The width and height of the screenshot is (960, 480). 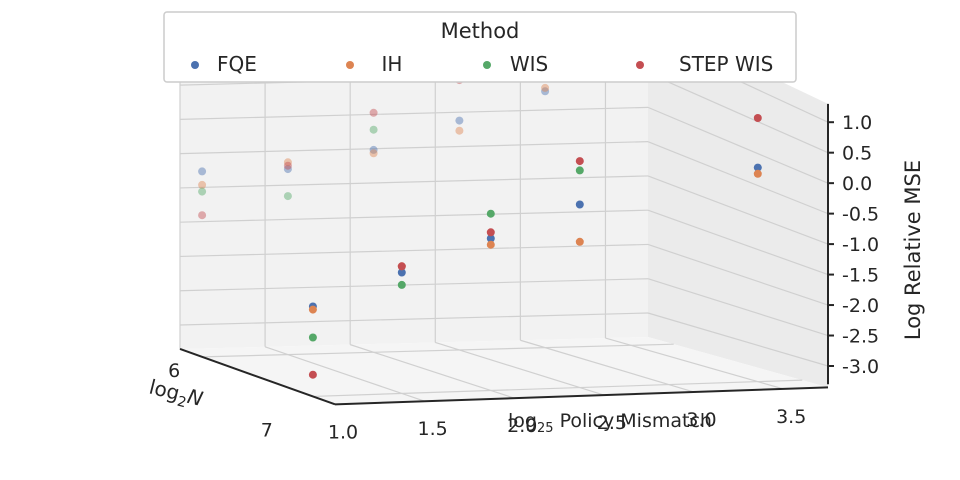 I want to click on x-axis-line, so click(x=581, y=396).